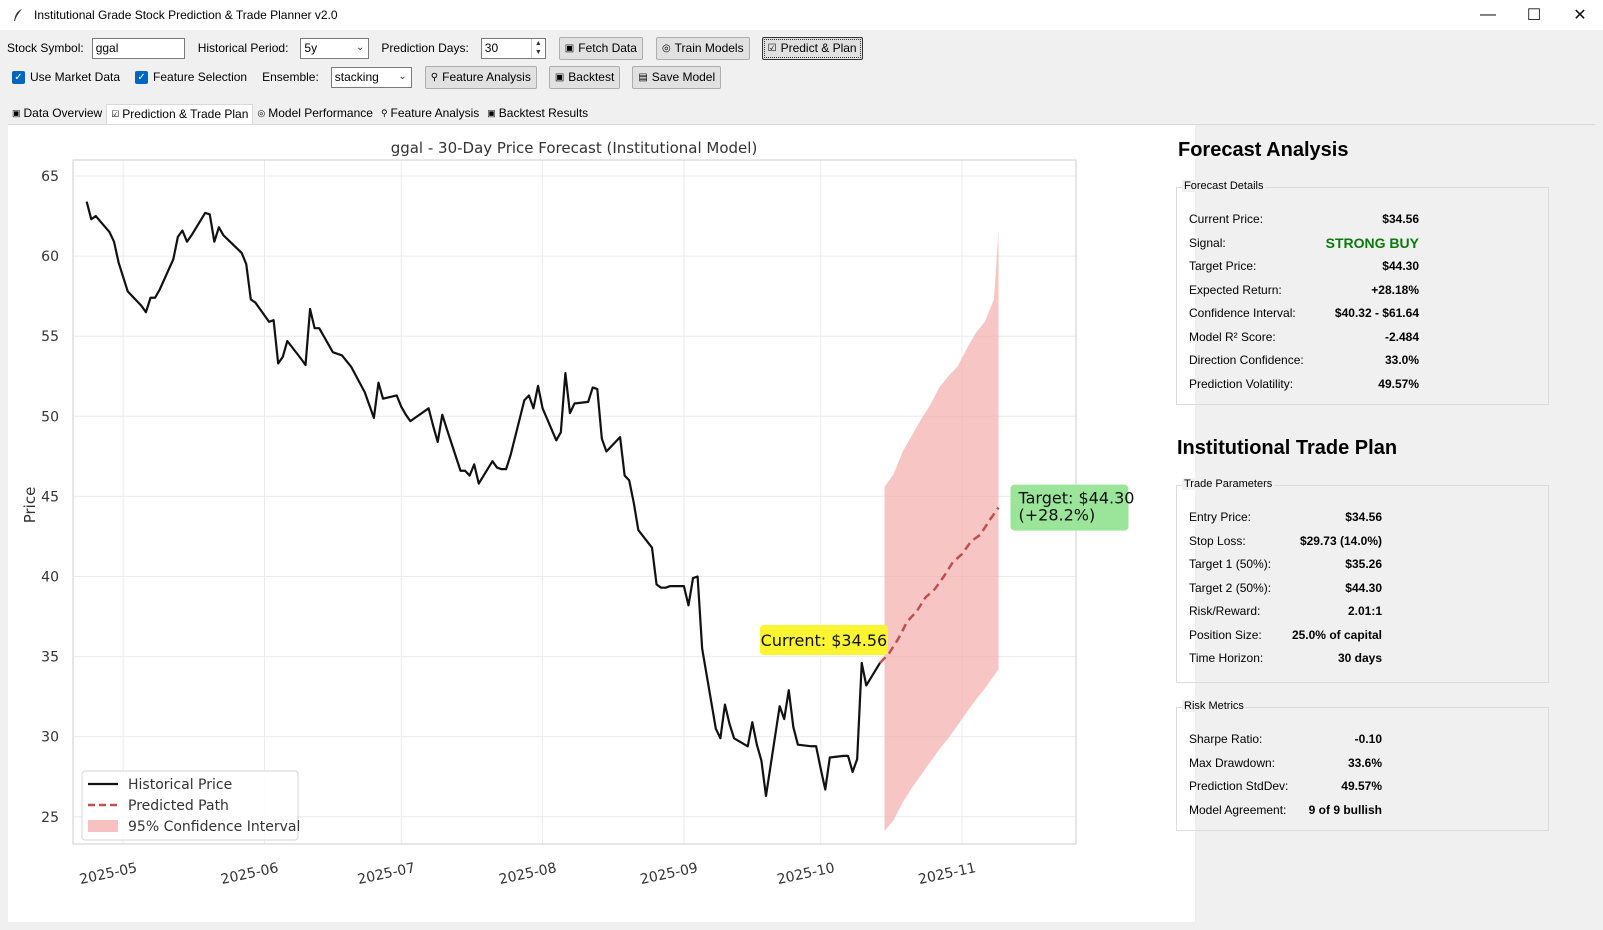 This screenshot has width=1603, height=930. Describe the element at coordinates (200, 77) in the screenshot. I see `feature-selection-label: Feature Selection` at that location.